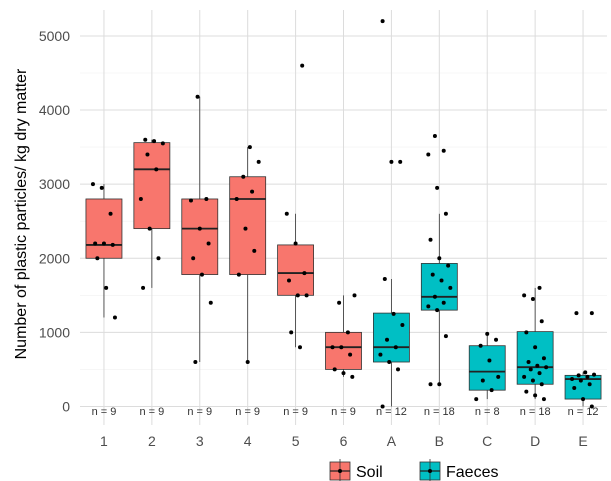 The width and height of the screenshot is (611, 481). Describe the element at coordinates (54, 110) in the screenshot. I see `y-tick-label: 4000` at that location.